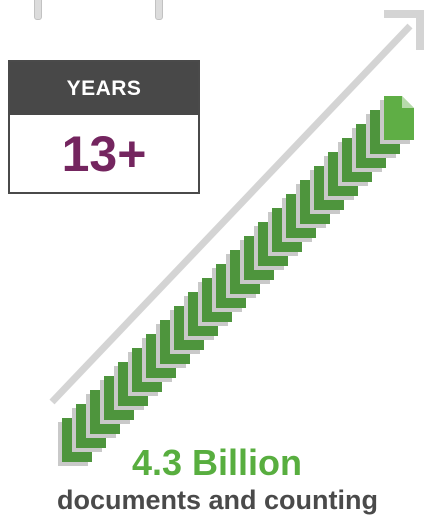 Image resolution: width=435 pixels, height=522 pixels. I want to click on calendar-value: 13+, so click(104, 154).